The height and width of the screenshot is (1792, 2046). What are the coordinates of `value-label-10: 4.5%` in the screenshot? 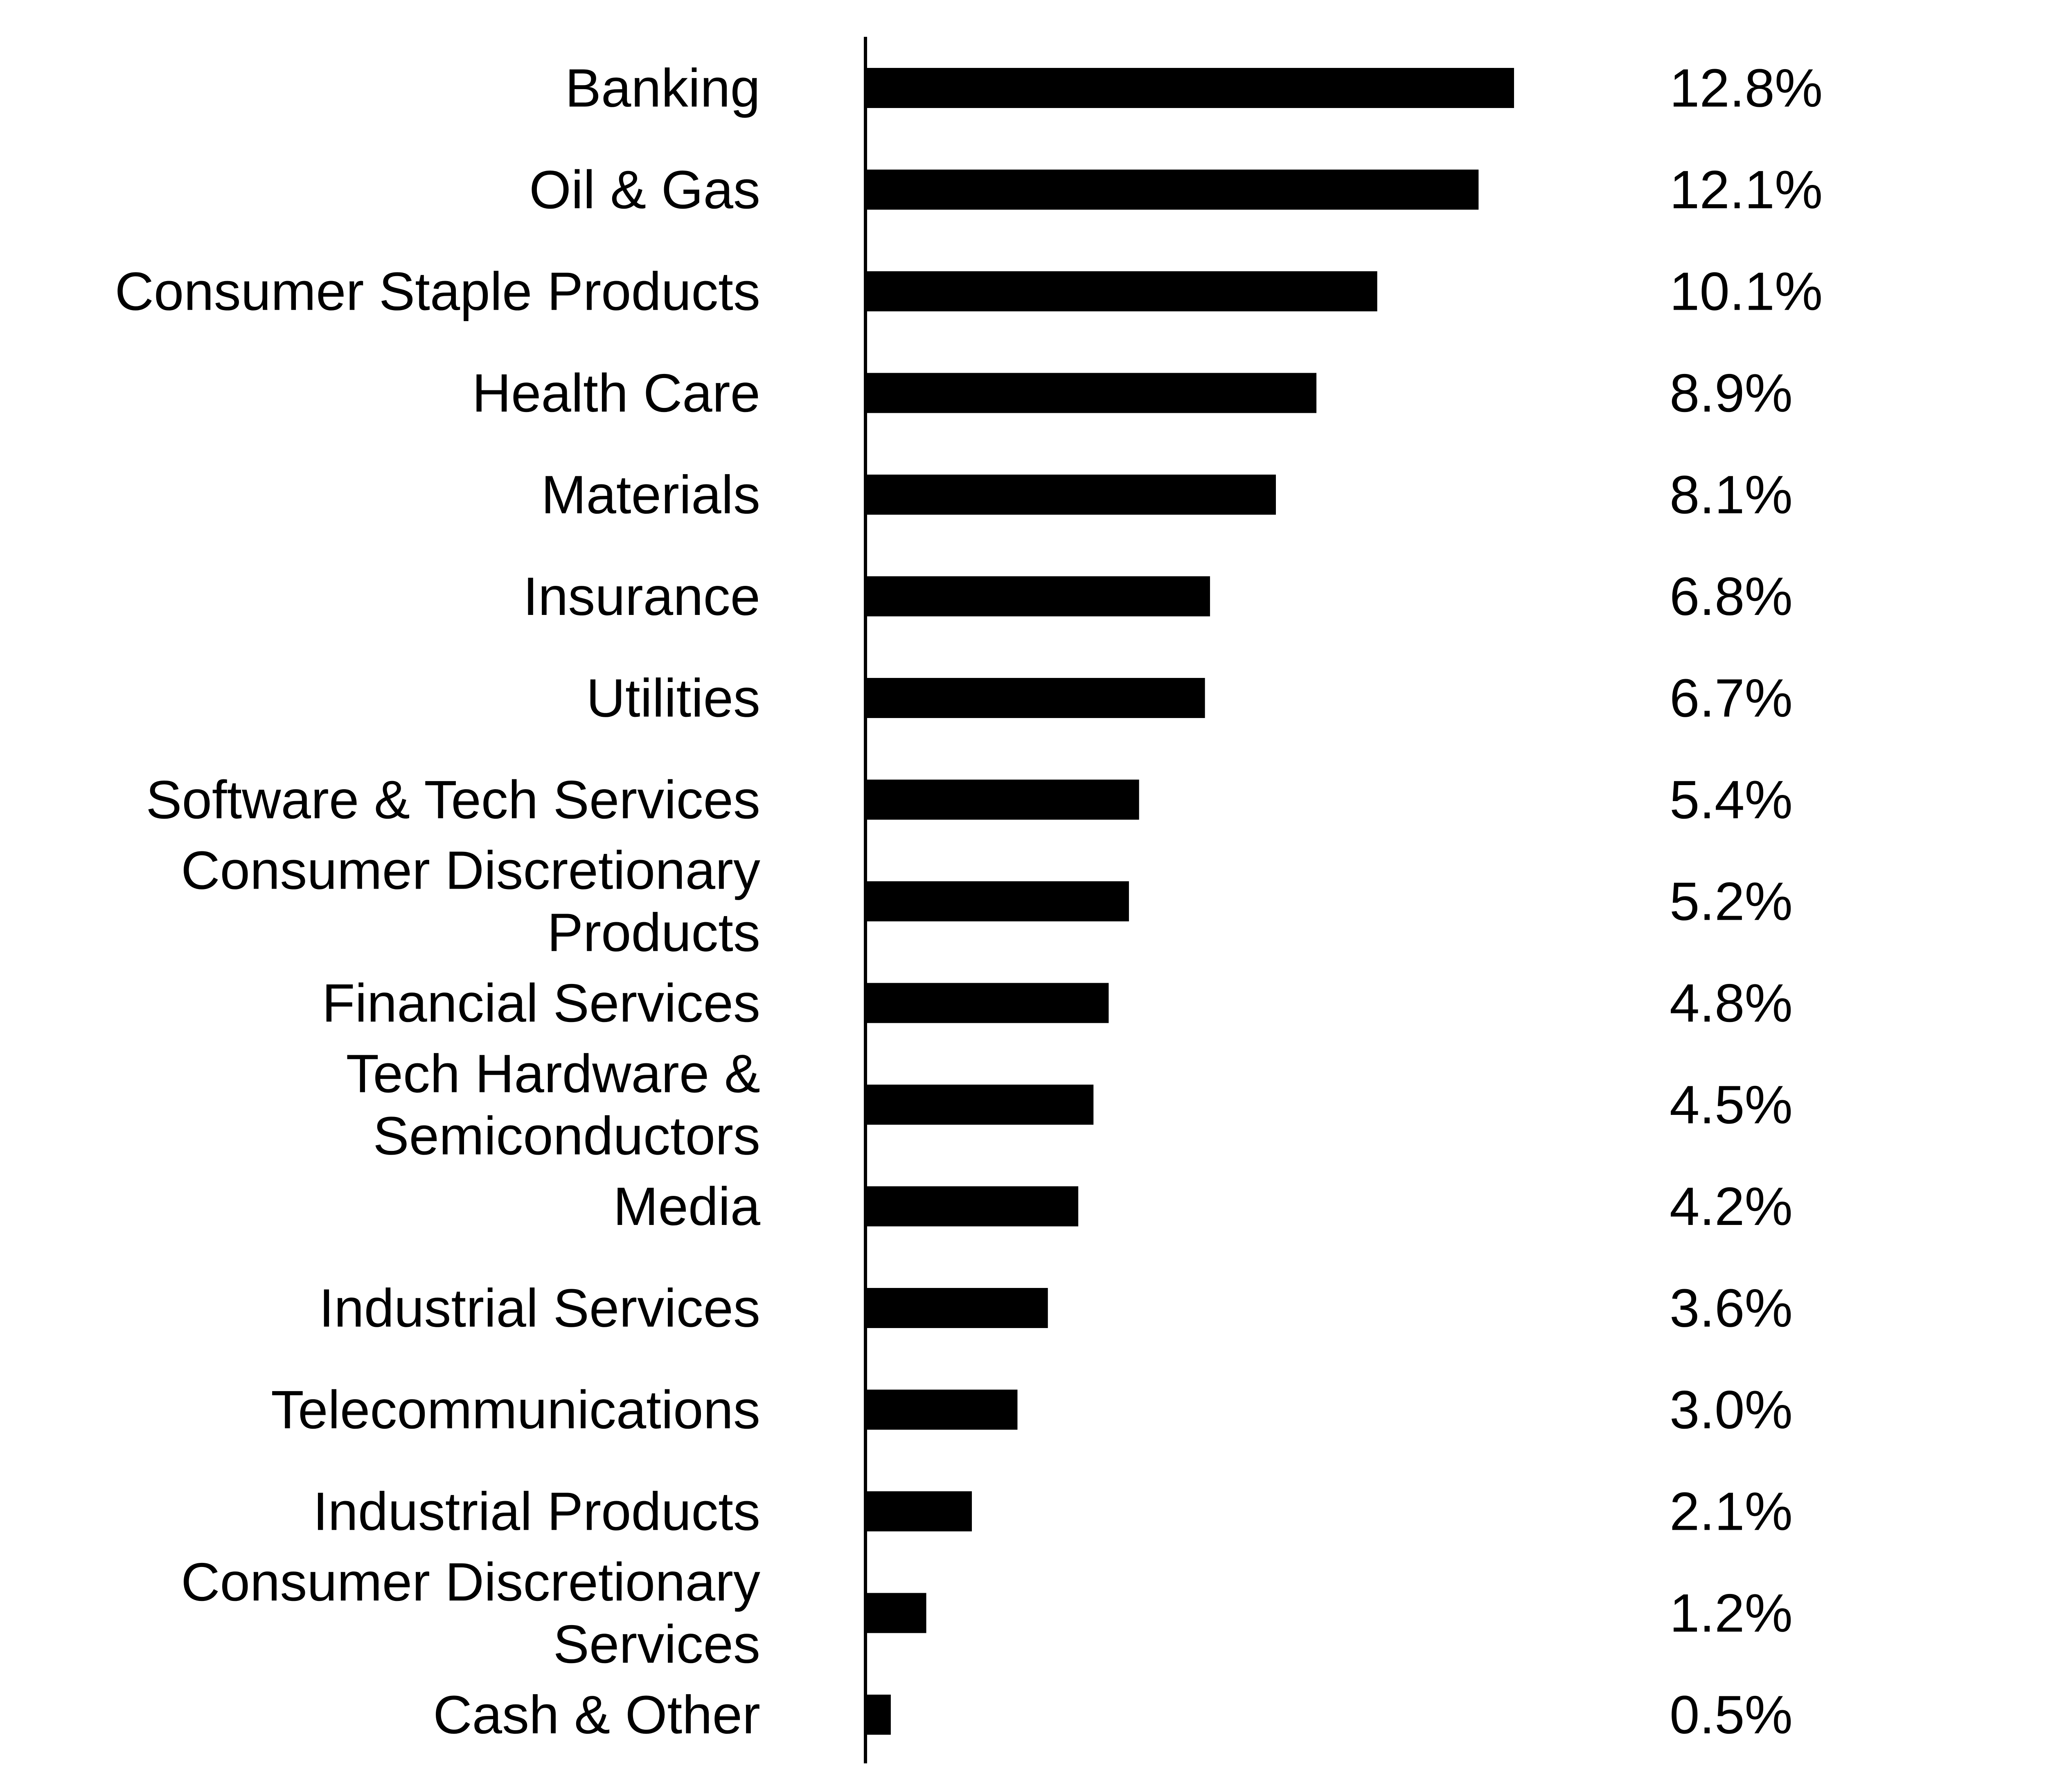 It's located at (1732, 1105).